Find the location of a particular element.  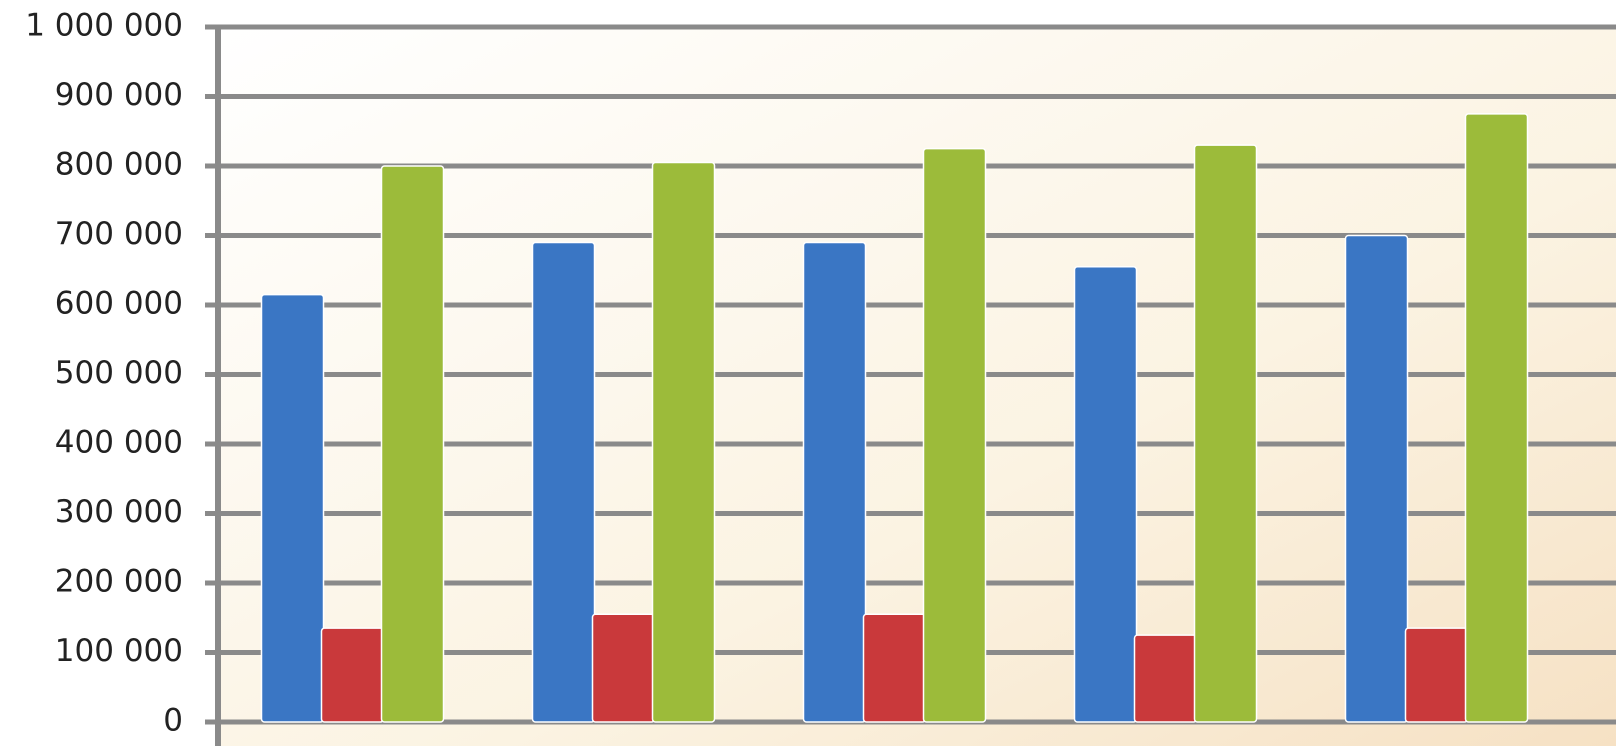

y-tick-label: 800 000 is located at coordinates (119, 165).